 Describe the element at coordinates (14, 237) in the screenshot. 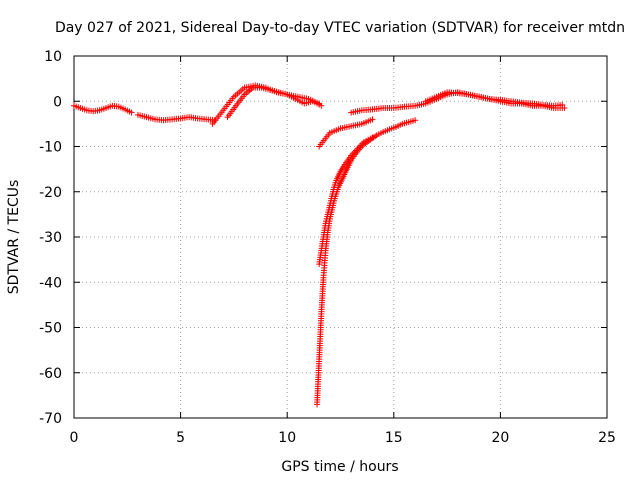

I see `y-axis-label: SDTVAR / TECUs` at that location.